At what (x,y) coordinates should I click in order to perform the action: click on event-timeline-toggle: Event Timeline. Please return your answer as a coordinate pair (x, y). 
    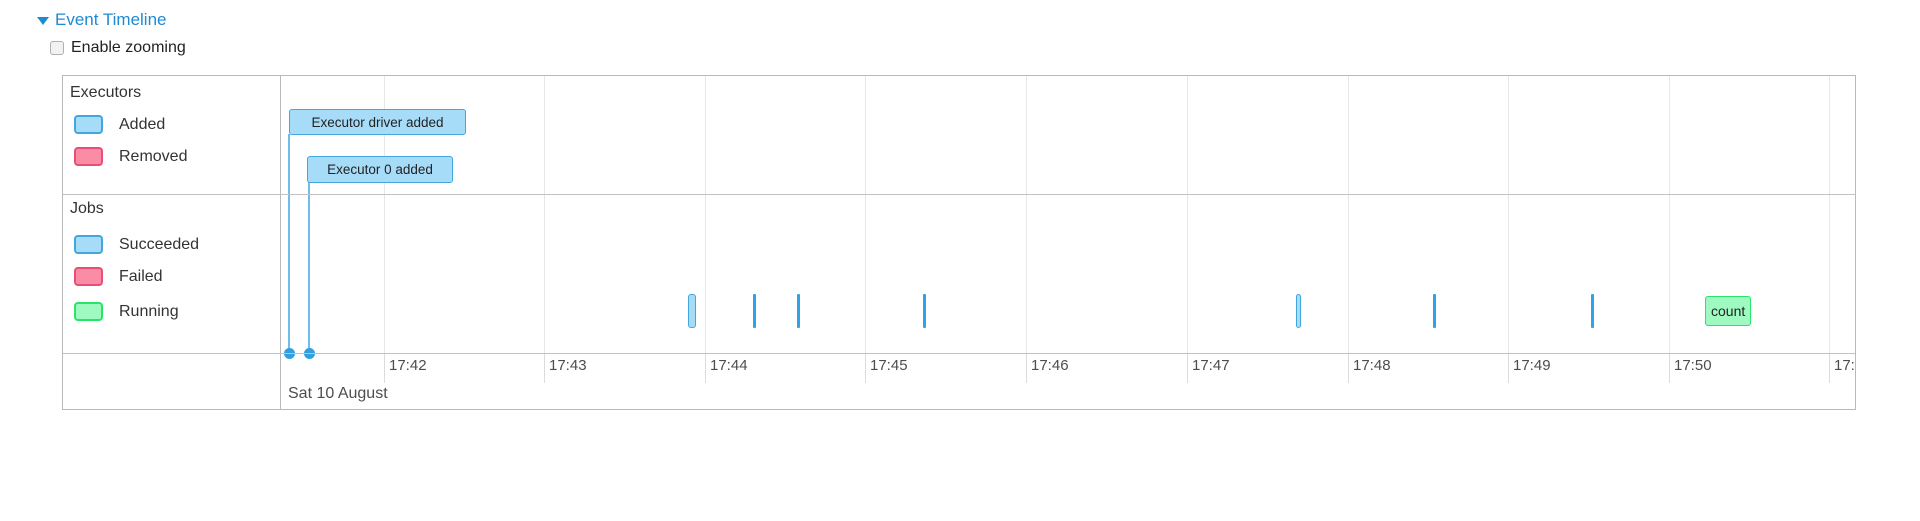
    Looking at the image, I should click on (102, 20).